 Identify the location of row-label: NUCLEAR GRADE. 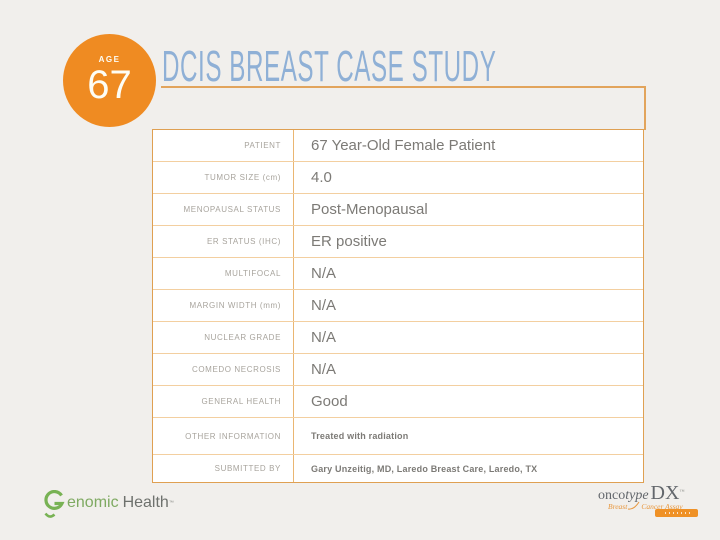
(223, 337).